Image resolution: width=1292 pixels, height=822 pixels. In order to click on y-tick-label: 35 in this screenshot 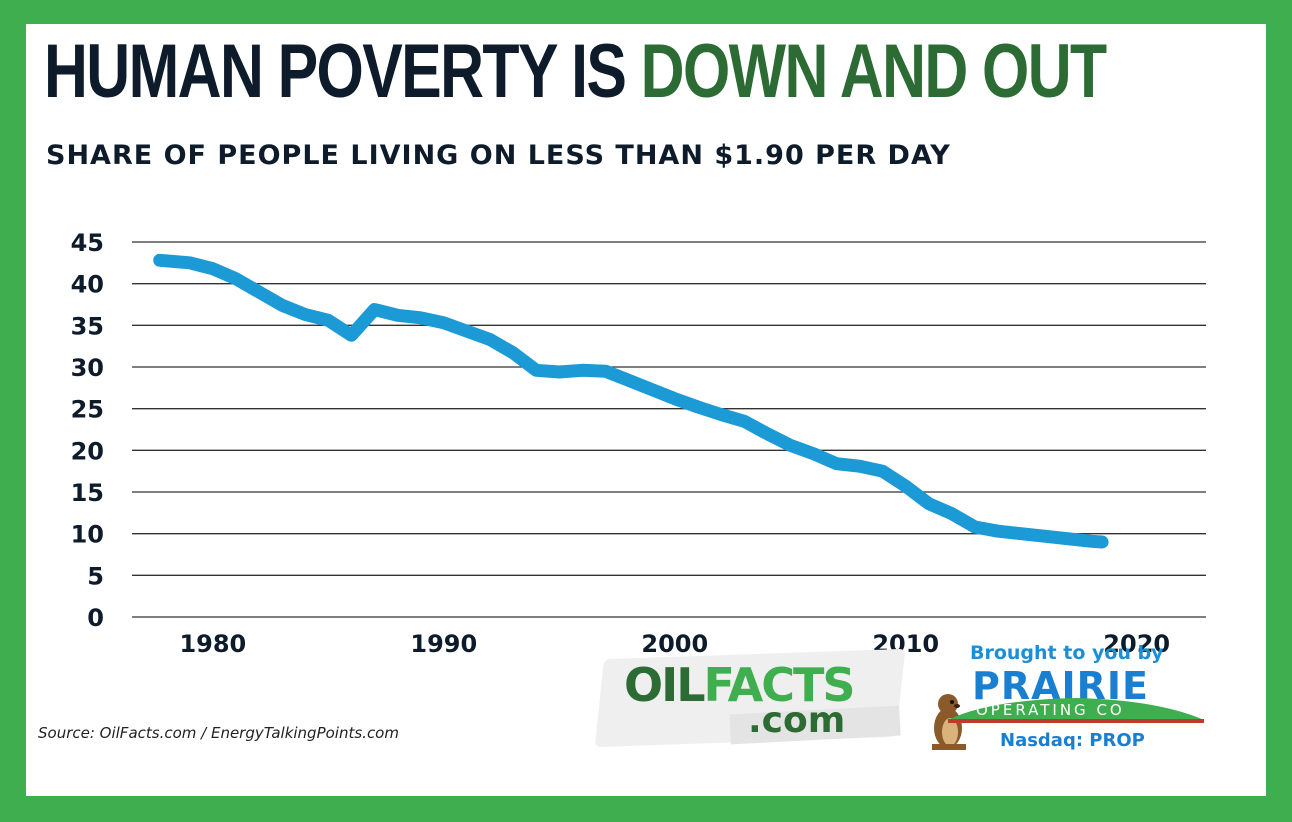, I will do `click(87, 326)`.